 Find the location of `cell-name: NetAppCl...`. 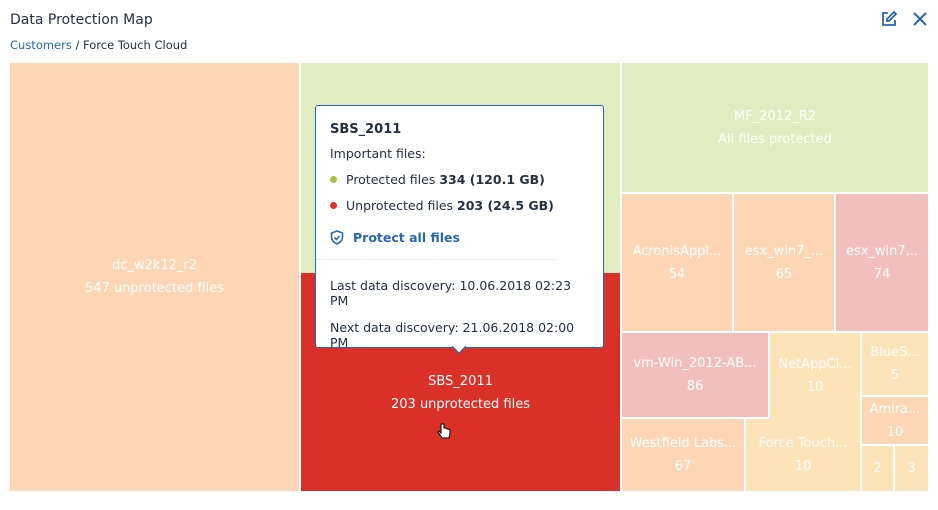

cell-name: NetAppCl... is located at coordinates (815, 364).